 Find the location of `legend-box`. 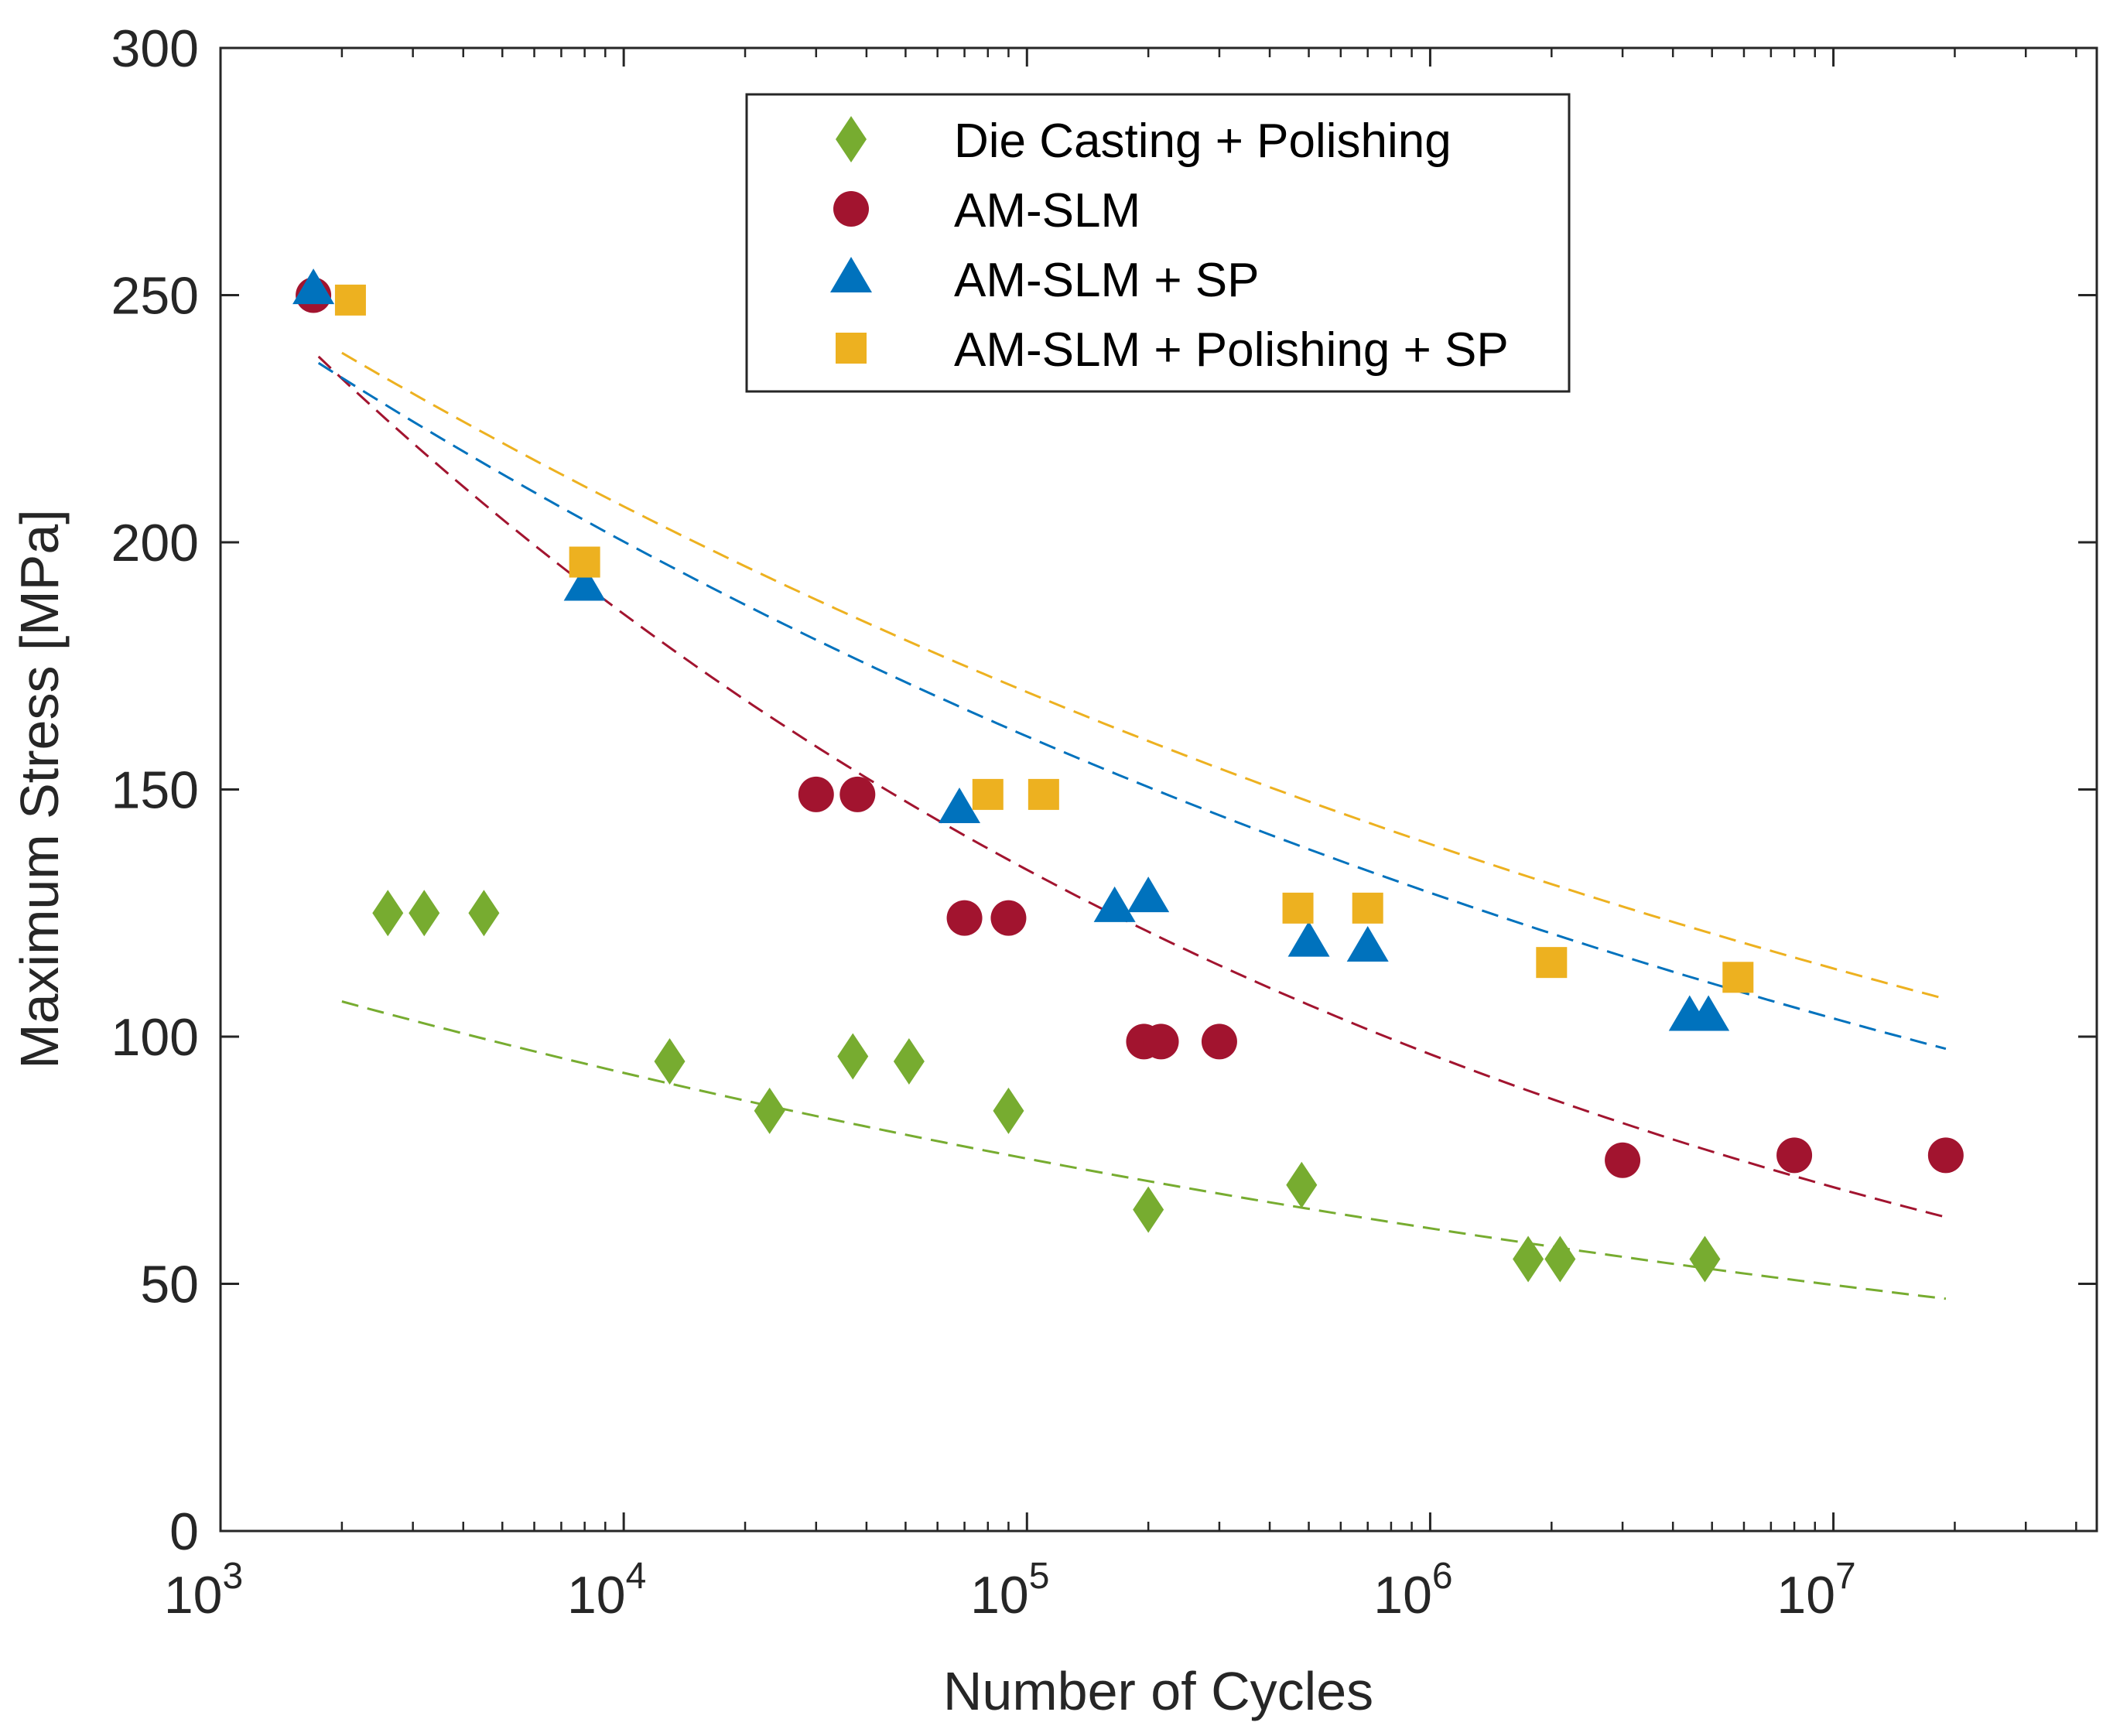

legend-box is located at coordinates (1158, 243).